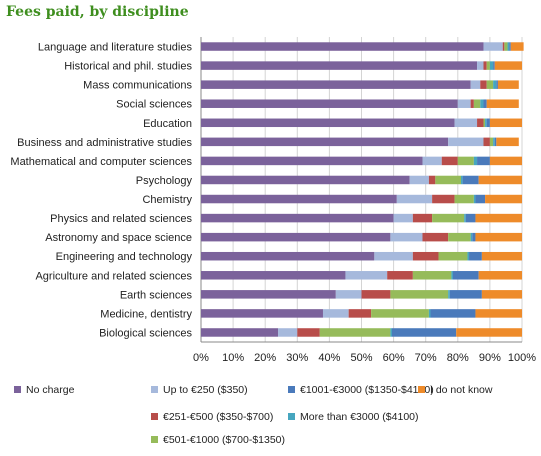 The image size is (541, 456). What do you see at coordinates (156, 295) in the screenshot?
I see `category-label: Earth sciences` at bounding box center [156, 295].